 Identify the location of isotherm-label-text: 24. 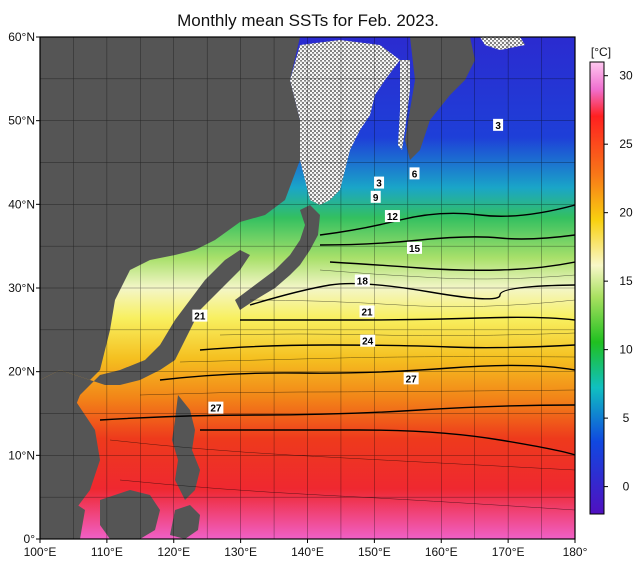
(368, 342).